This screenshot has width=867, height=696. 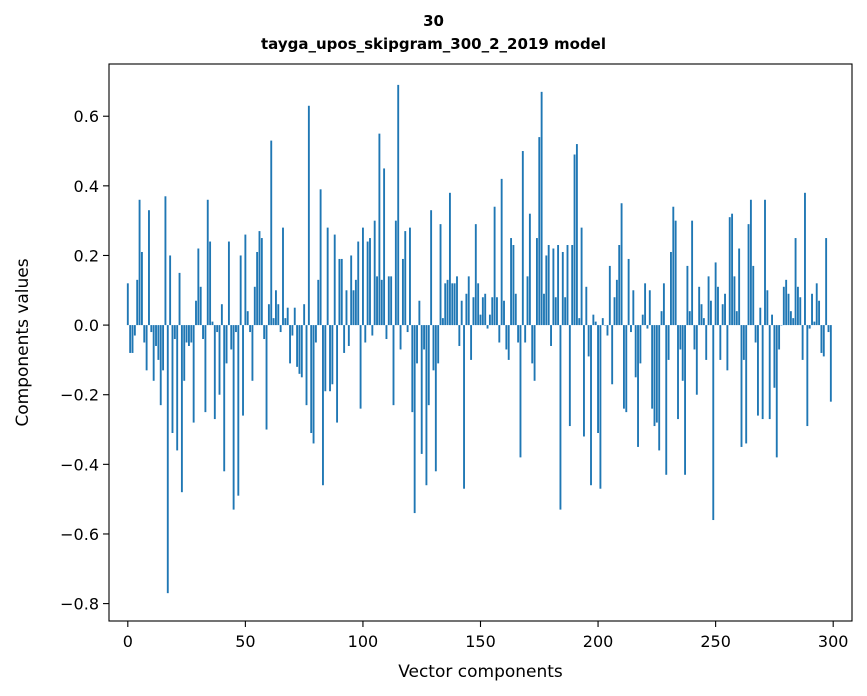 I want to click on x-tick-label: 300, so click(x=833, y=641).